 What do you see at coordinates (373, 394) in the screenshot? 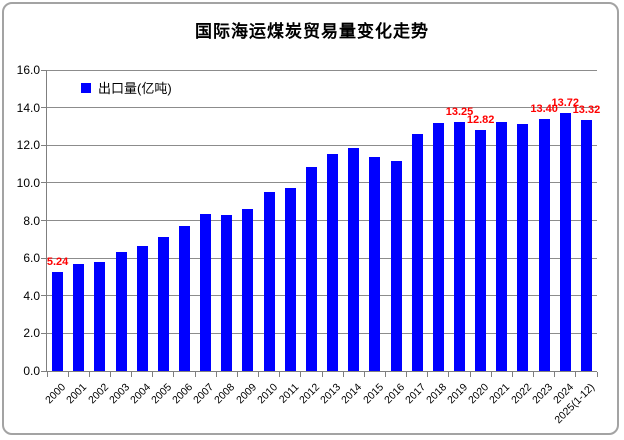
I see `x-axis-category-label: 2015` at bounding box center [373, 394].